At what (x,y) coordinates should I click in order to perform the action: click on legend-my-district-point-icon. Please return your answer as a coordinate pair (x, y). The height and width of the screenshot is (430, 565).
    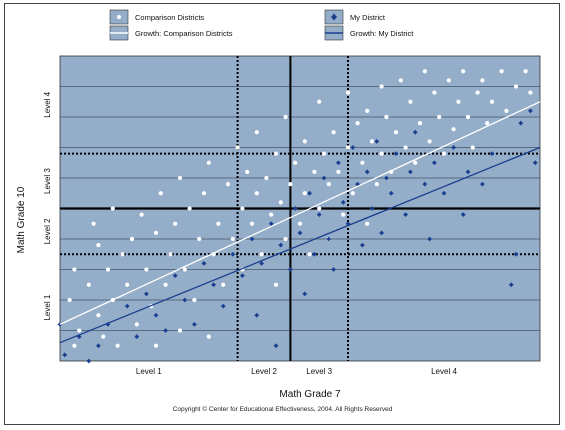
    Looking at the image, I should click on (334, 17).